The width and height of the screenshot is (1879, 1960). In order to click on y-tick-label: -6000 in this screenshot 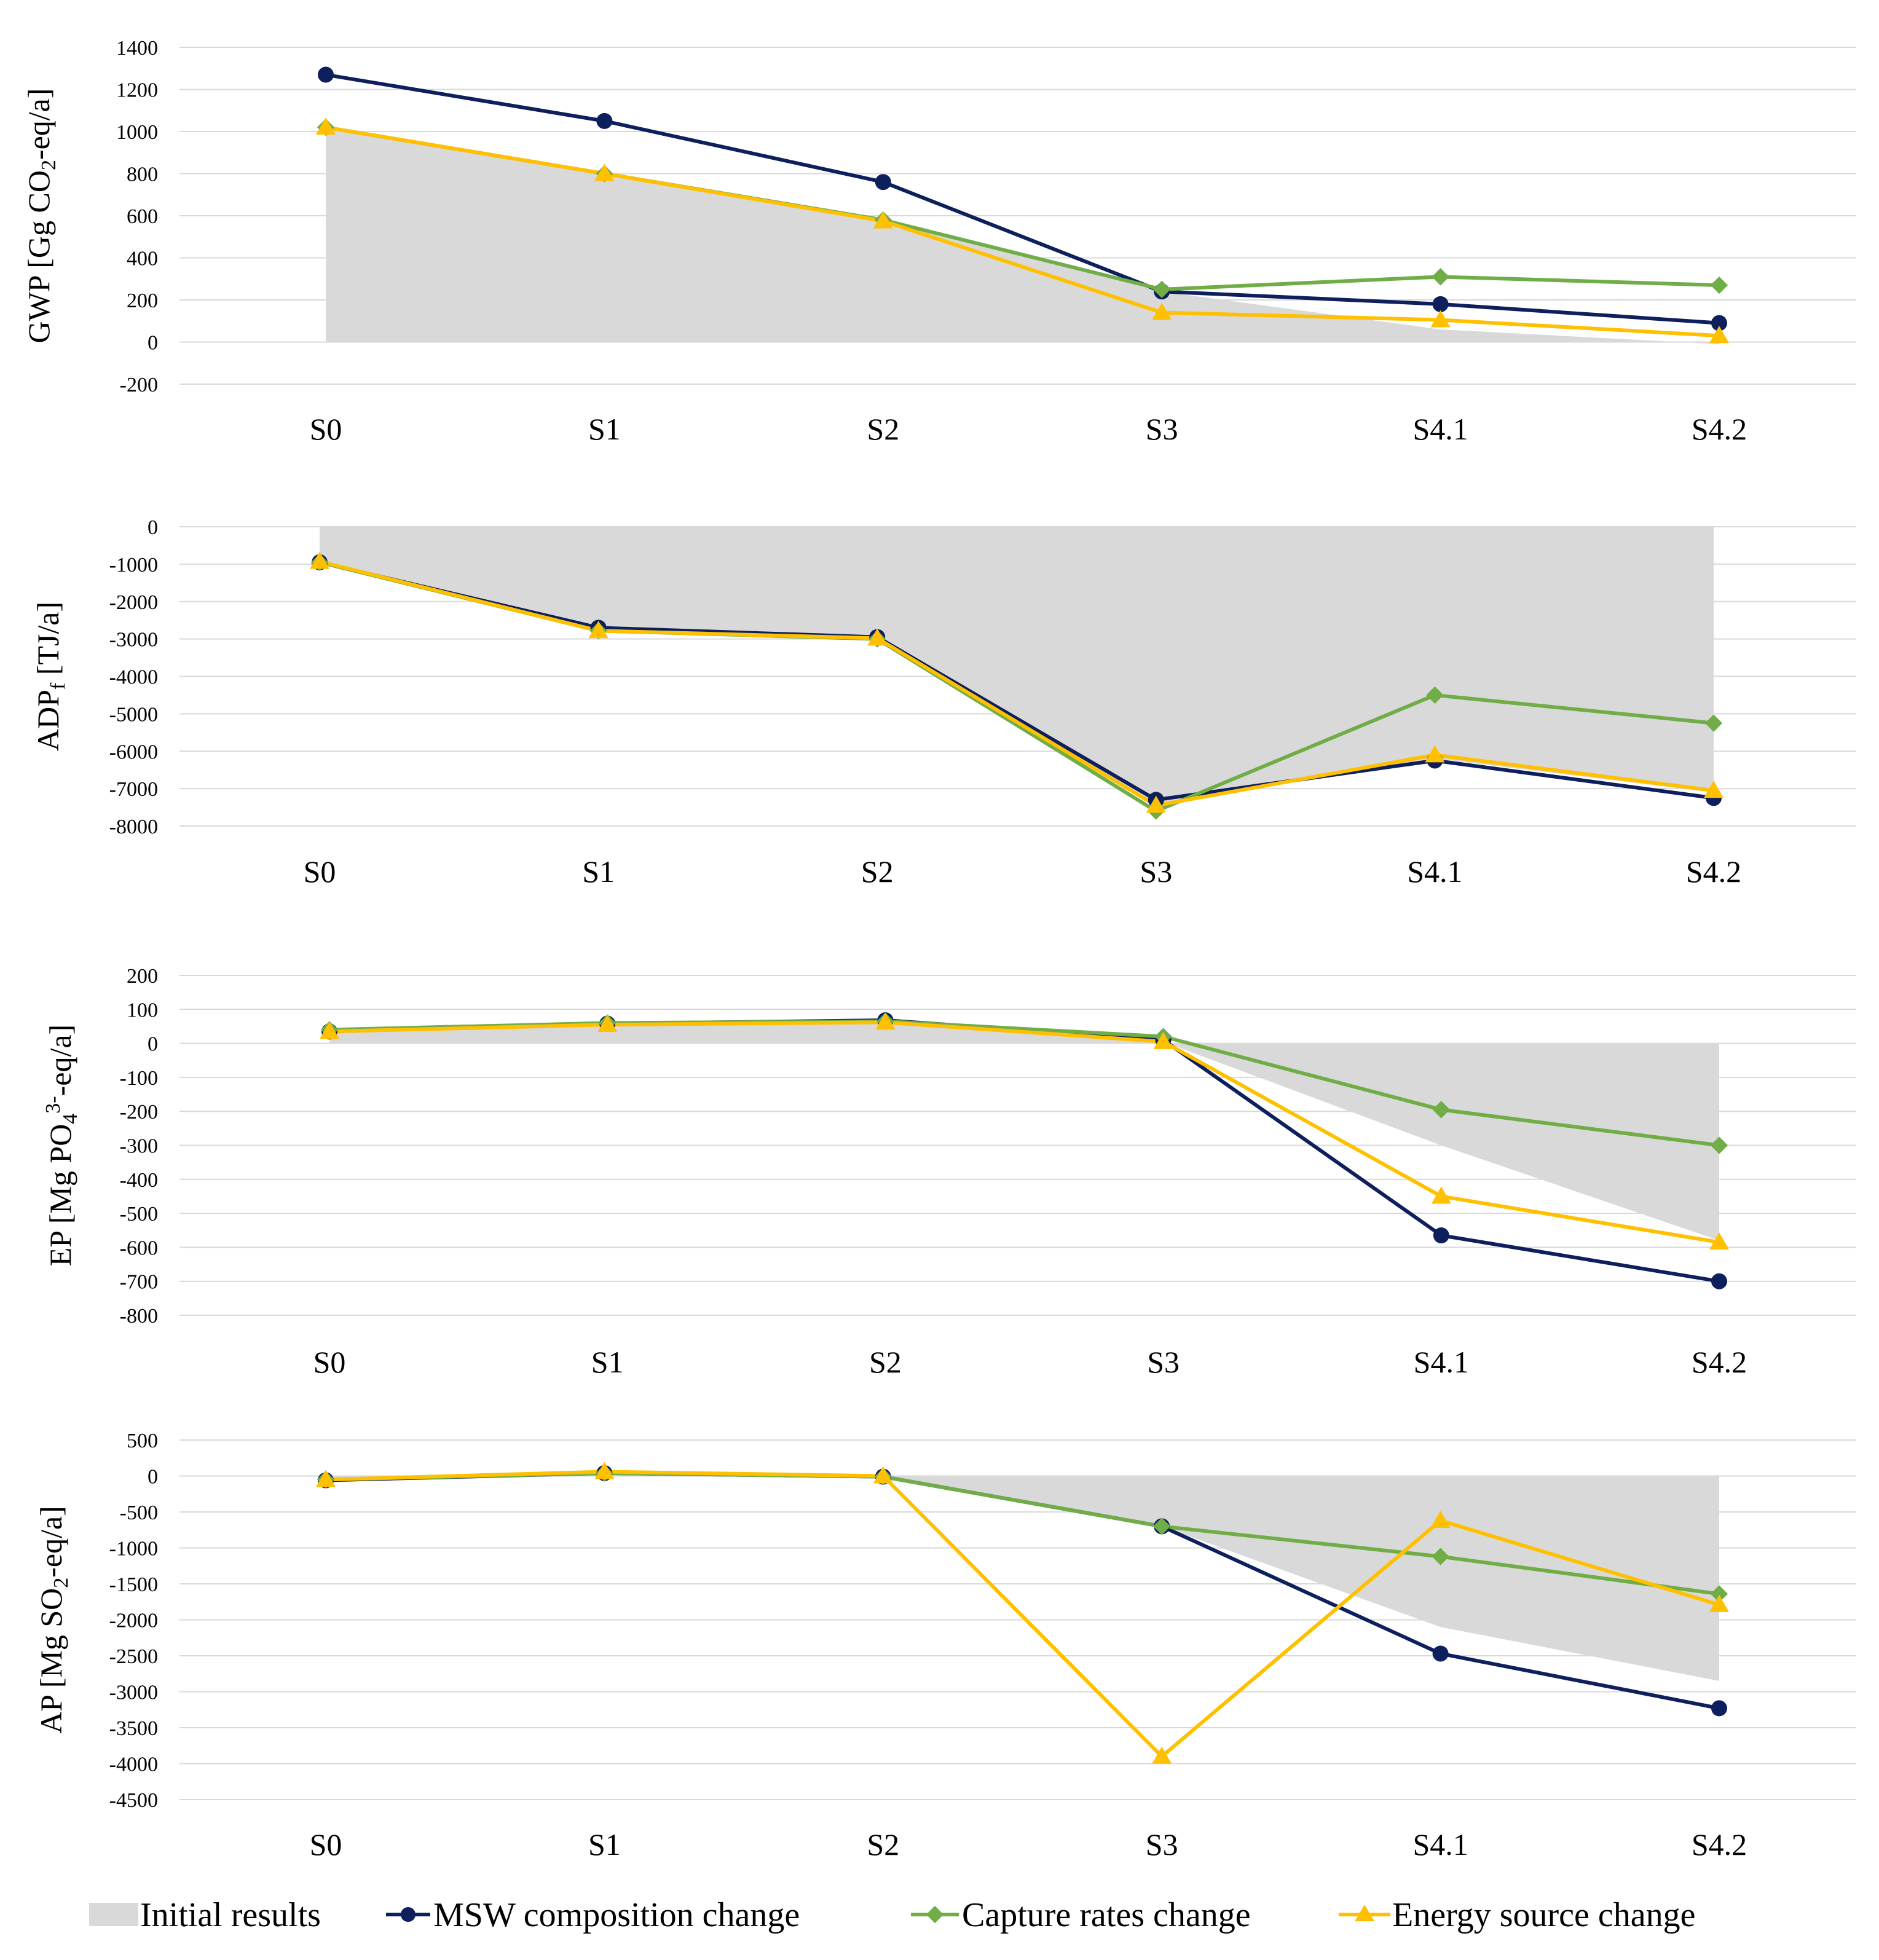, I will do `click(133, 752)`.